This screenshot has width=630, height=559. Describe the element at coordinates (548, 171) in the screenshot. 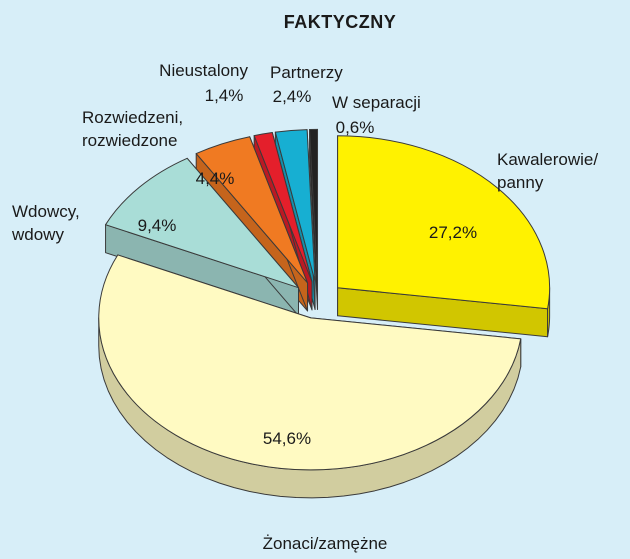

I see `category-label: Kawalerowie/ panny` at that location.